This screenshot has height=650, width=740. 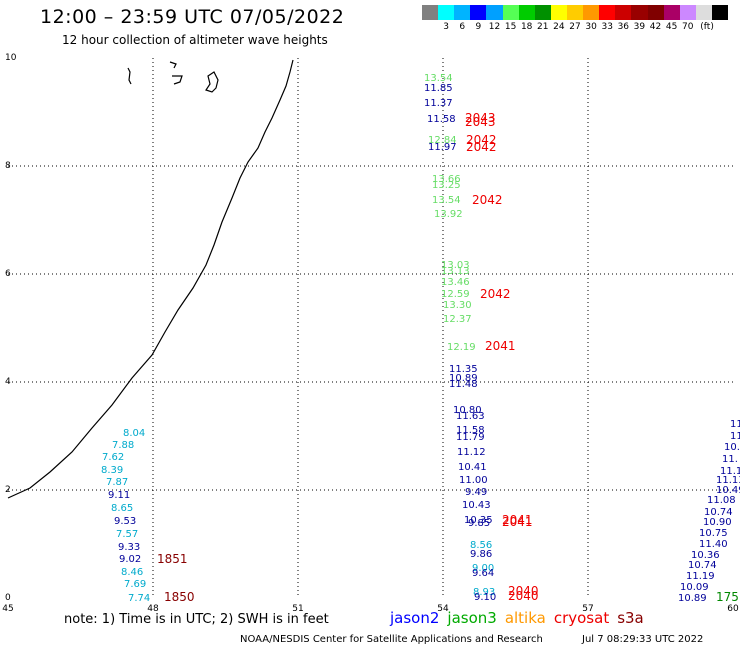 What do you see at coordinates (484, 592) in the screenshot?
I see `swh-label: 8.93` at bounding box center [484, 592].